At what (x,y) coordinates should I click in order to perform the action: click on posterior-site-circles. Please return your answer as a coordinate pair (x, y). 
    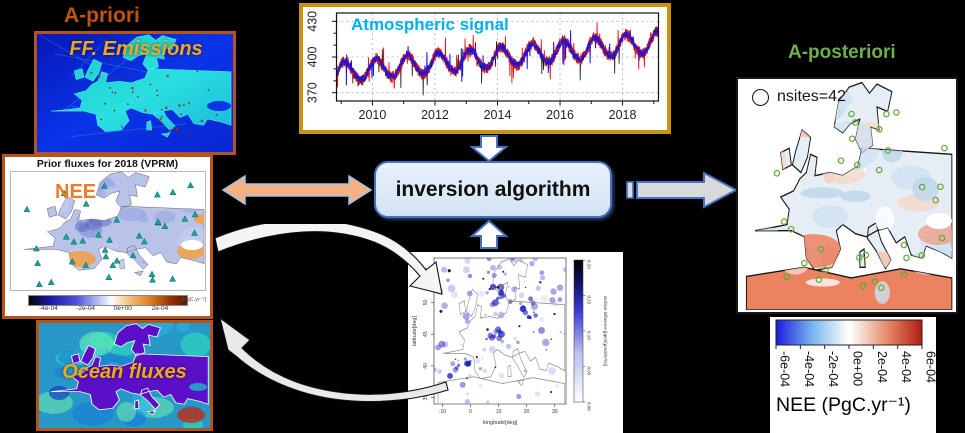
    Looking at the image, I should click on (860, 200).